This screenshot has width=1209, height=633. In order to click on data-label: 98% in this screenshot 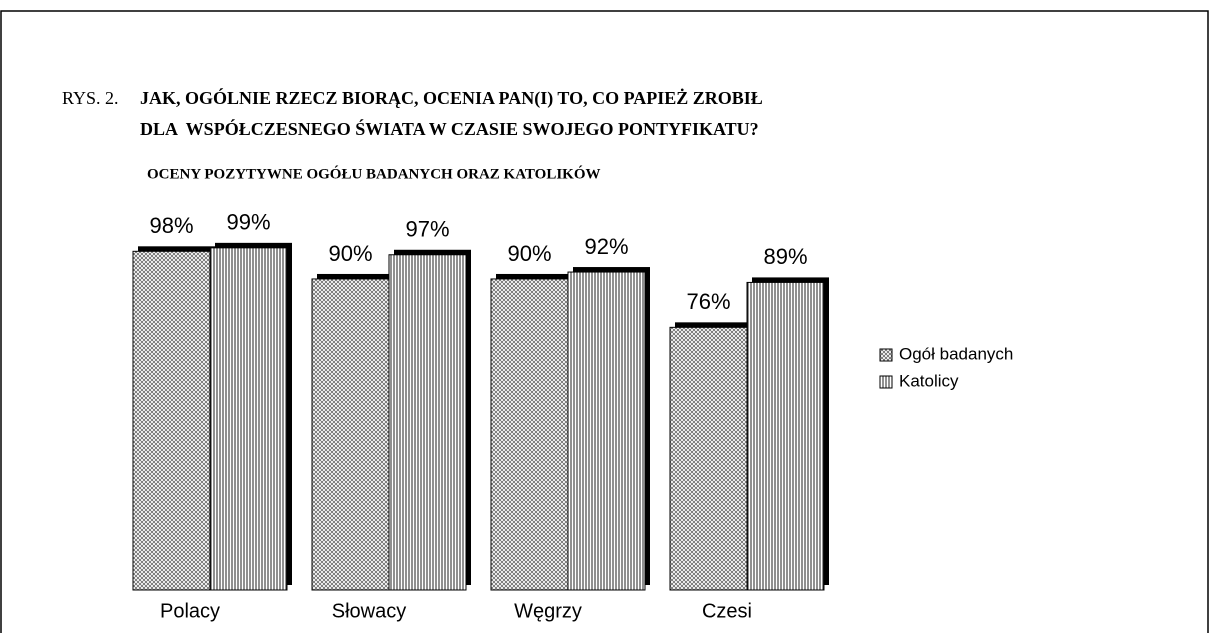, I will do `click(171, 225)`.